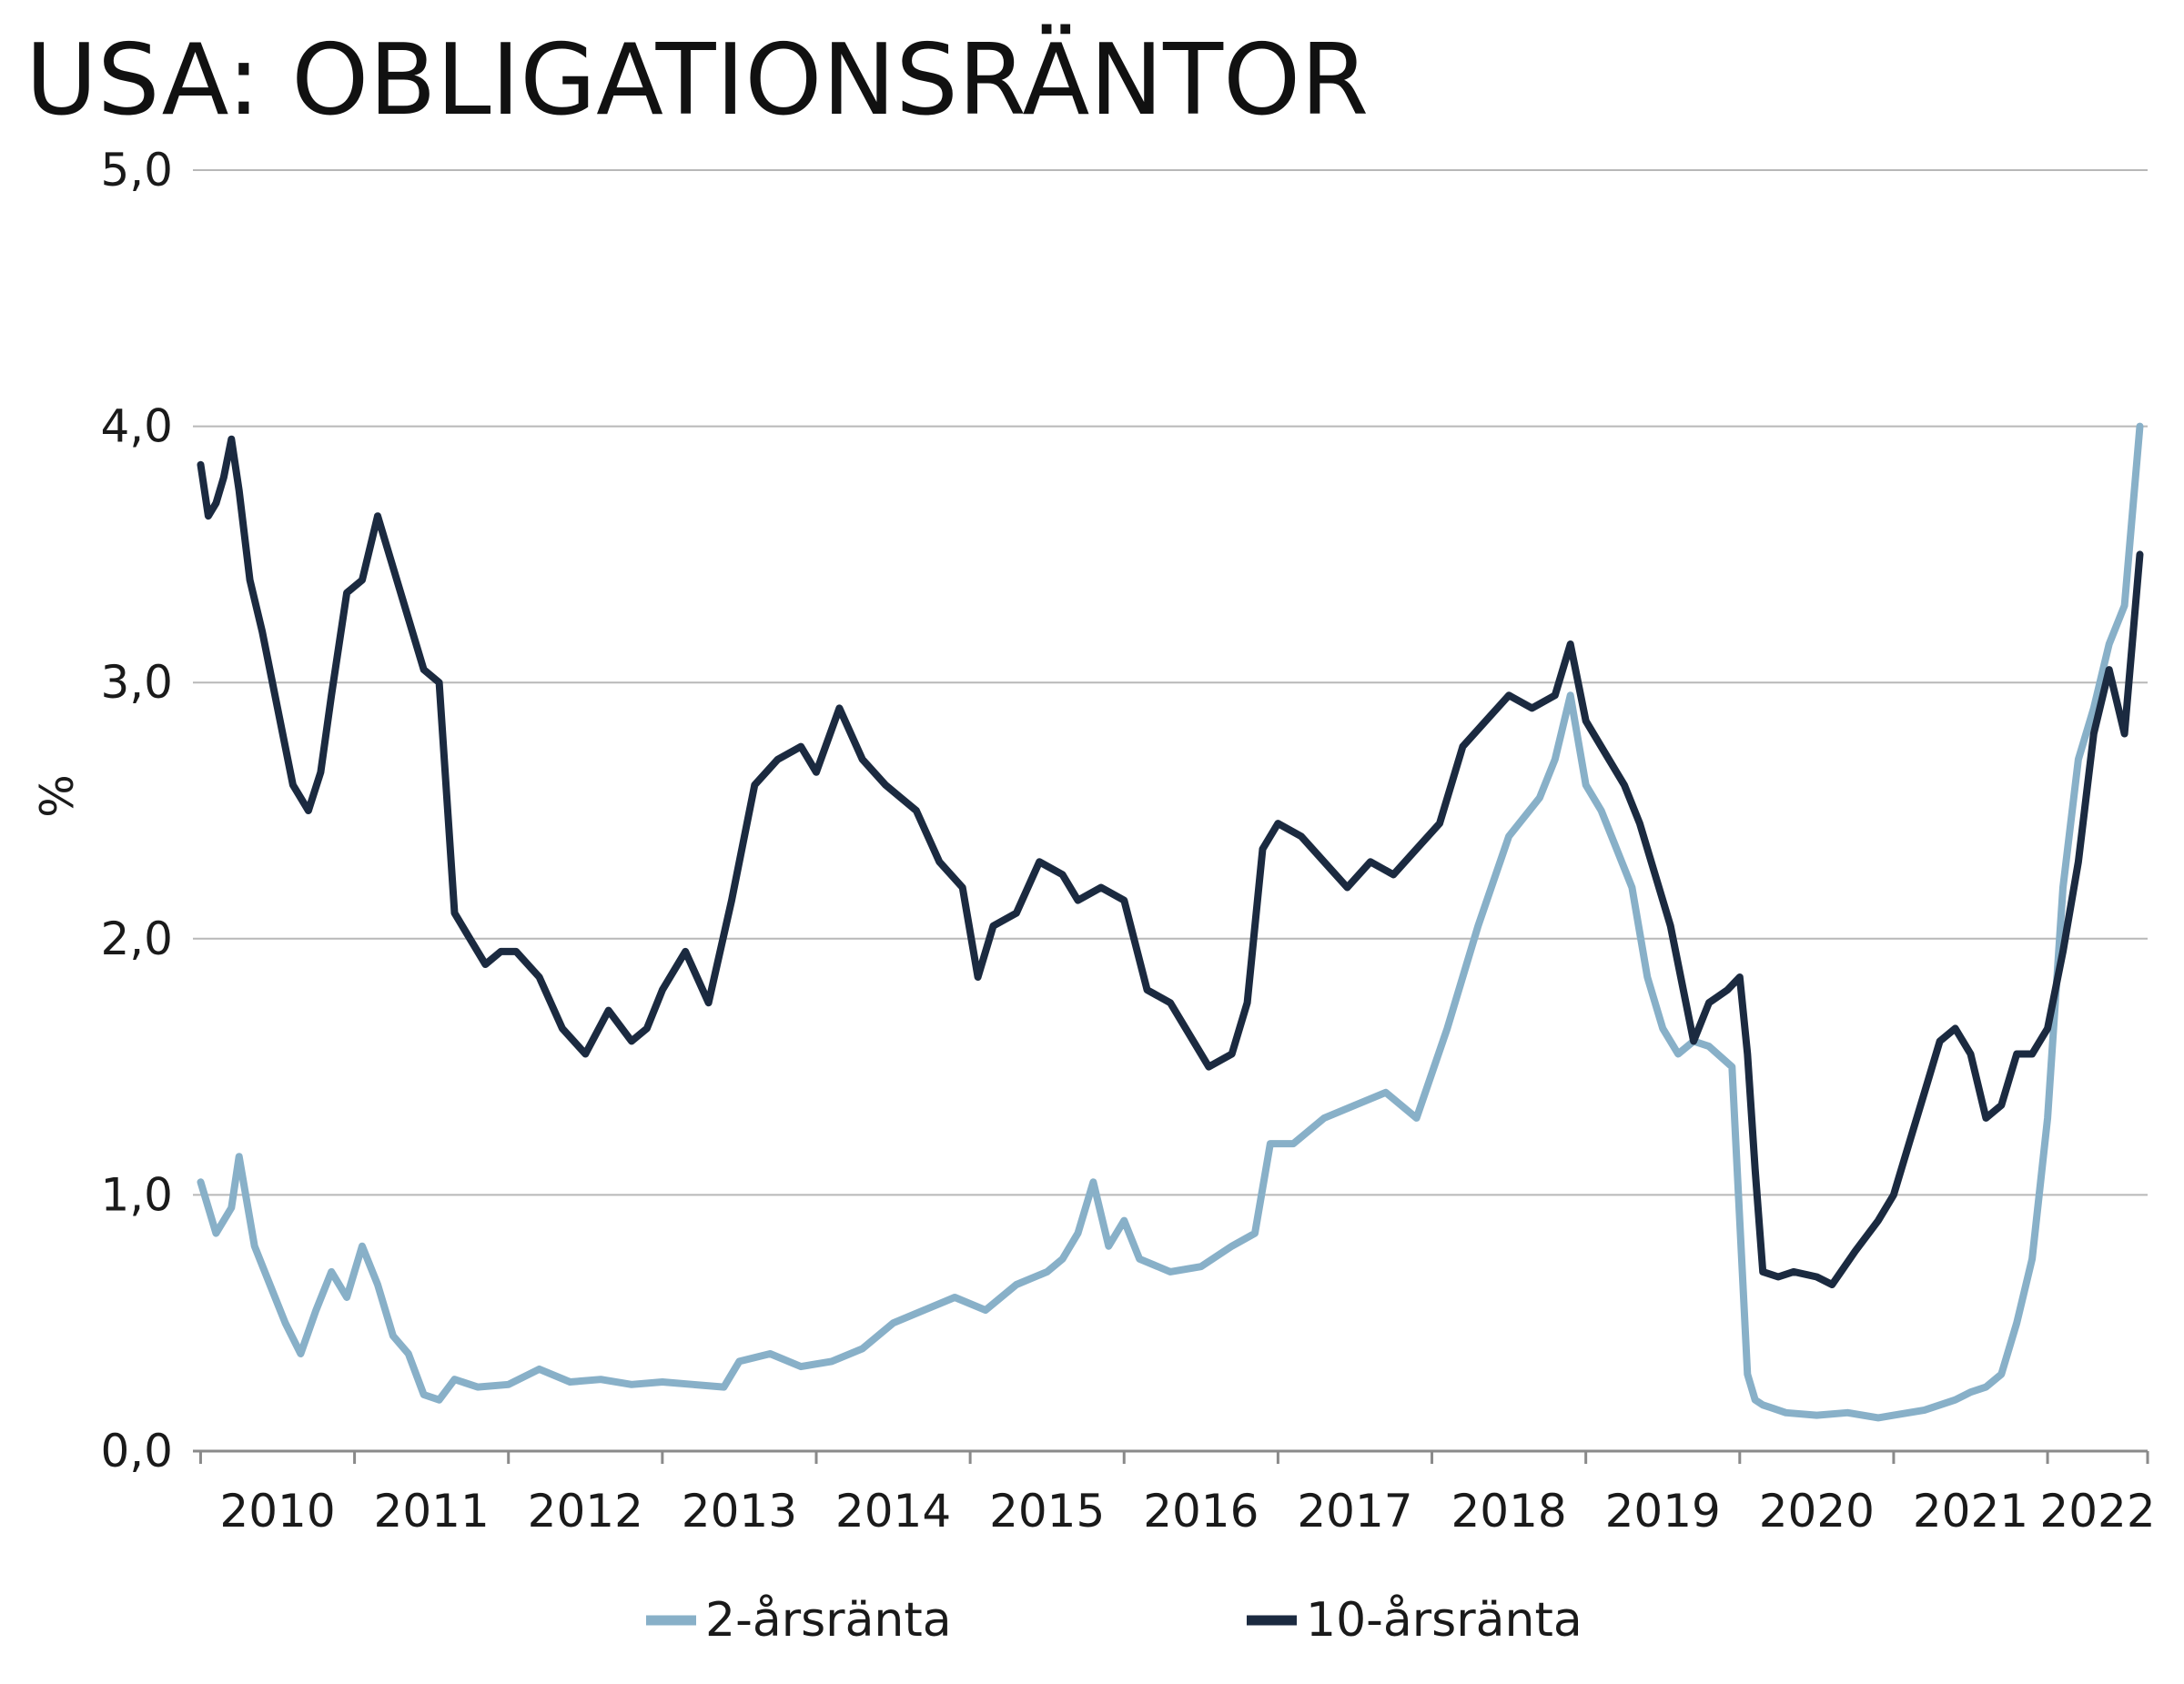  I want to click on x-tick-label: 2022, so click(2097, 1511).